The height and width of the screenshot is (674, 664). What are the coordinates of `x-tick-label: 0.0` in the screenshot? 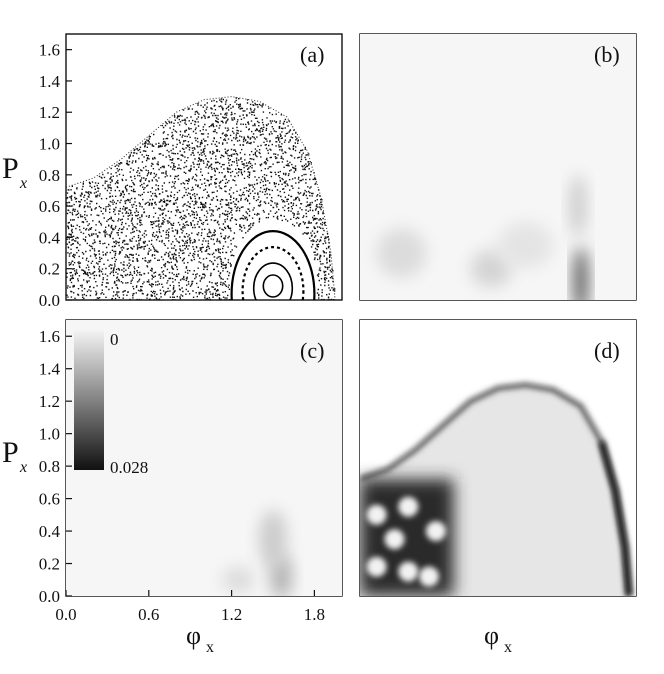 It's located at (65, 614).